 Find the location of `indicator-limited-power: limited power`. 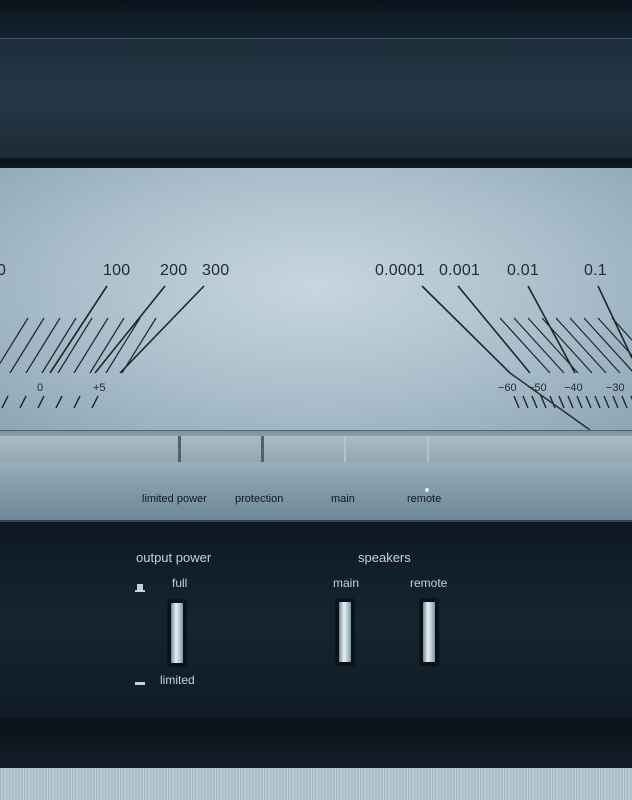

indicator-limited-power: limited power is located at coordinates (174, 499).